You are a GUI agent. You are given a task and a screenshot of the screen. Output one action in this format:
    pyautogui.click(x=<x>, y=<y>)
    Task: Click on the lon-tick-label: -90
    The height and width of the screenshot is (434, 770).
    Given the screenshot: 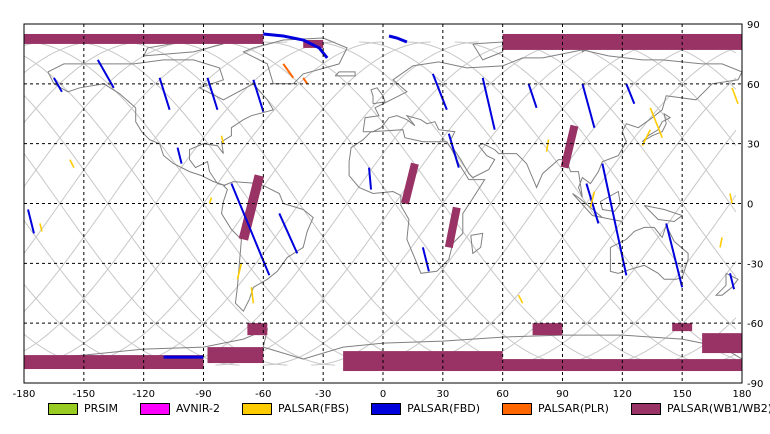 What is the action you would take?
    pyautogui.click(x=203, y=394)
    